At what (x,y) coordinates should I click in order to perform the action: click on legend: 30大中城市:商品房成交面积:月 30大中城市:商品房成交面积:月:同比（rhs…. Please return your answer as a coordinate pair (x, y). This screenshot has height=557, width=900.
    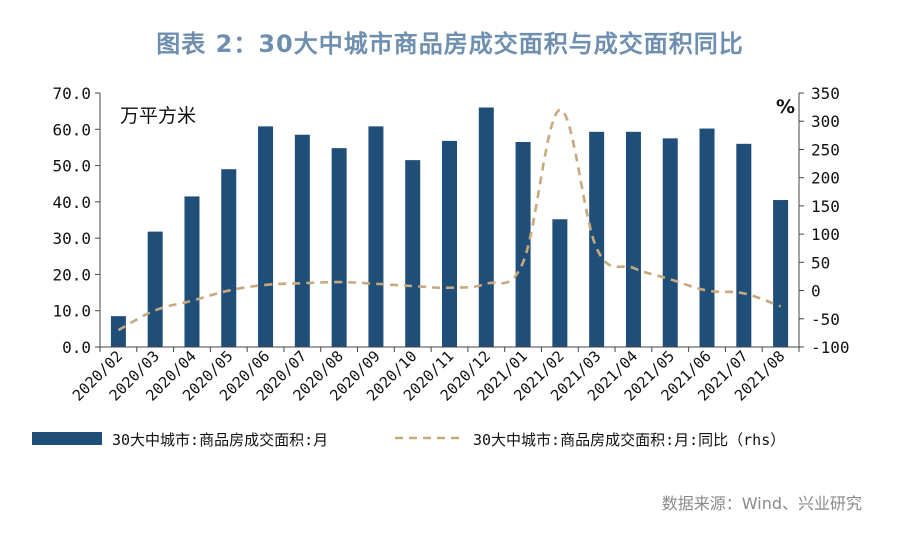
    Looking at the image, I should click on (408, 440).